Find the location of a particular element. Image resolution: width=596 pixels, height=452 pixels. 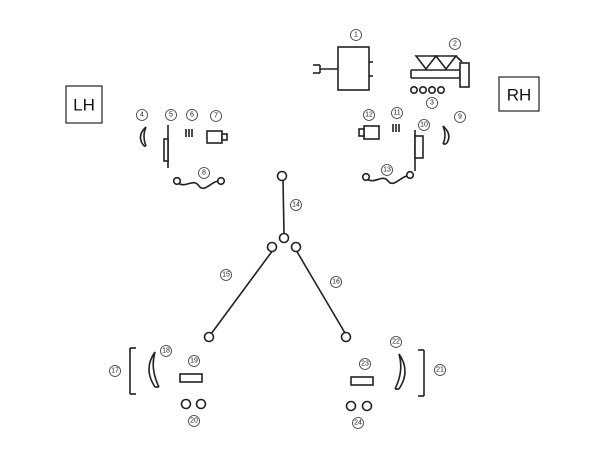

part-control-module is located at coordinates (343, 68).